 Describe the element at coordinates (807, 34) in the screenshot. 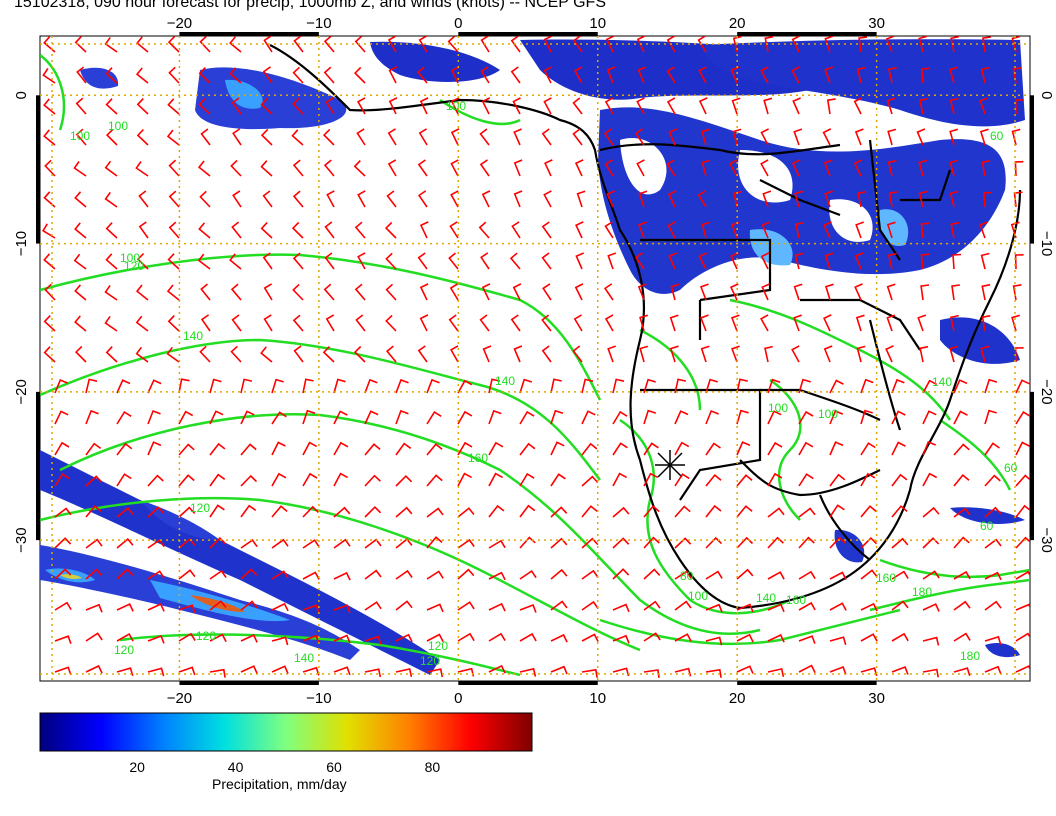

I see `axis-bar-top` at that location.